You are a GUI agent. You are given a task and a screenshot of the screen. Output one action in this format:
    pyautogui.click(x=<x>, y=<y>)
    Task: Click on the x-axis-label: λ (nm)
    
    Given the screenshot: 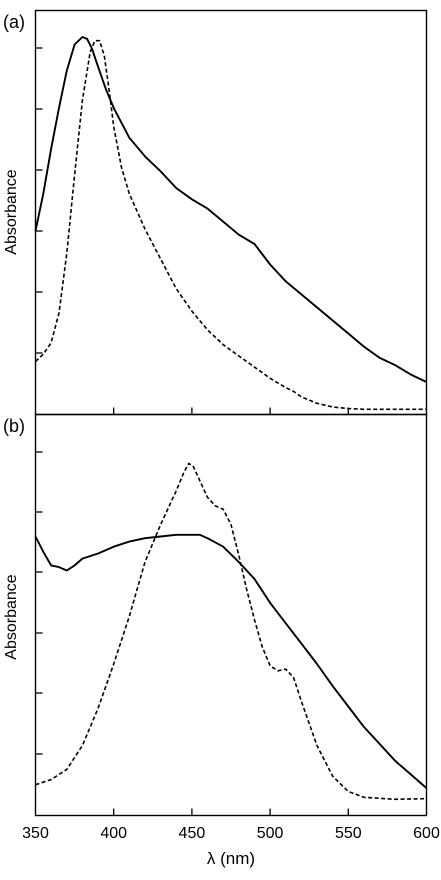 What is the action you would take?
    pyautogui.click(x=231, y=858)
    